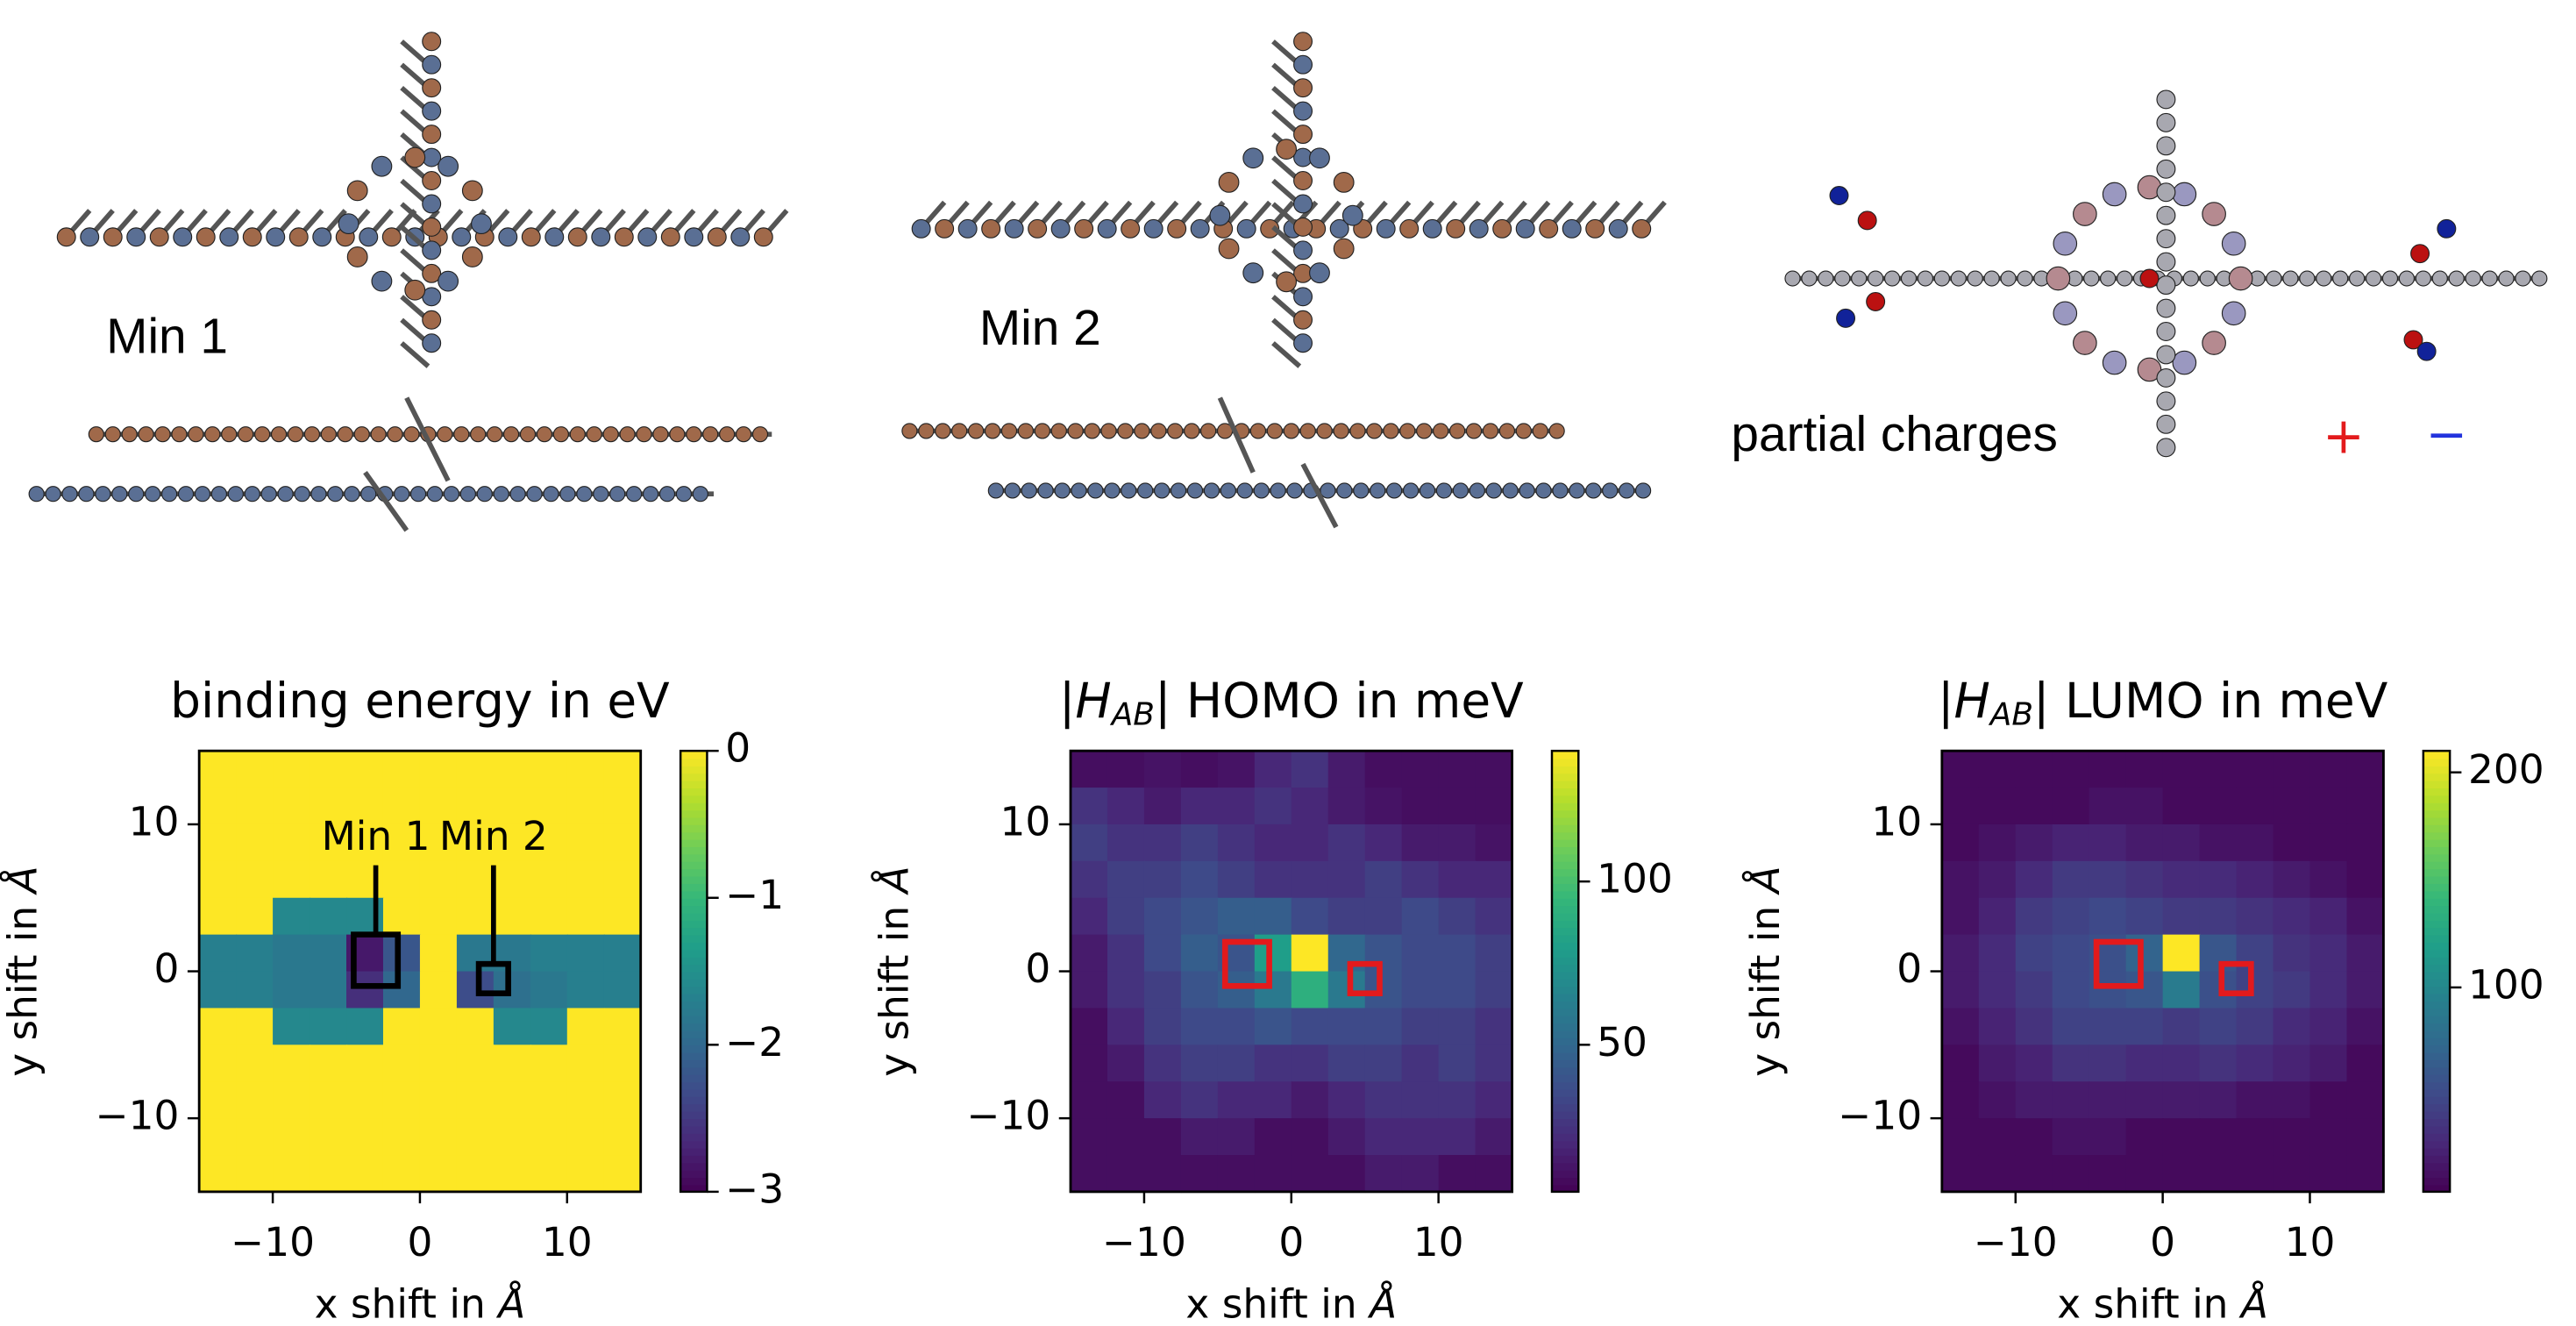 Image resolution: width=2576 pixels, height=1326 pixels. What do you see at coordinates (420, 701) in the screenshot?
I see `title-part: binding energy in eV` at bounding box center [420, 701].